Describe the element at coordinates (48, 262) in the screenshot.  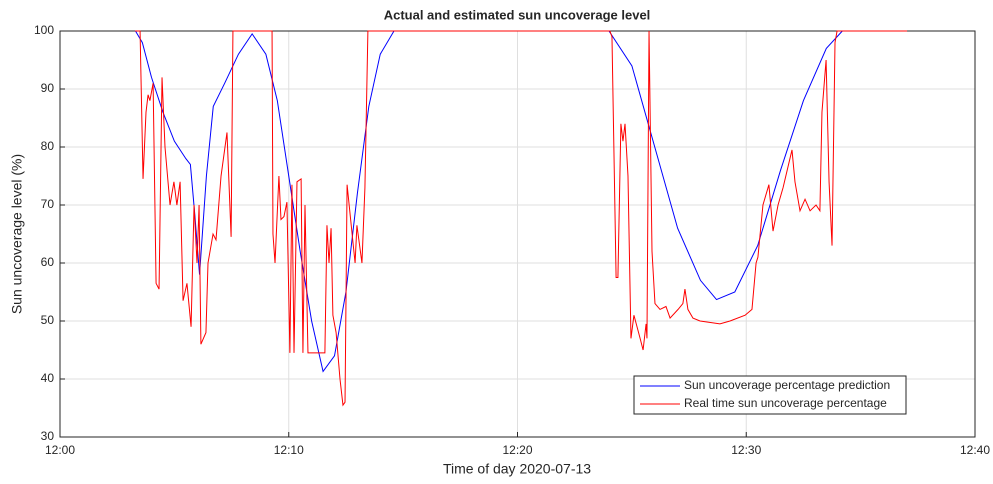
I see `y-tick-label: 60` at that location.